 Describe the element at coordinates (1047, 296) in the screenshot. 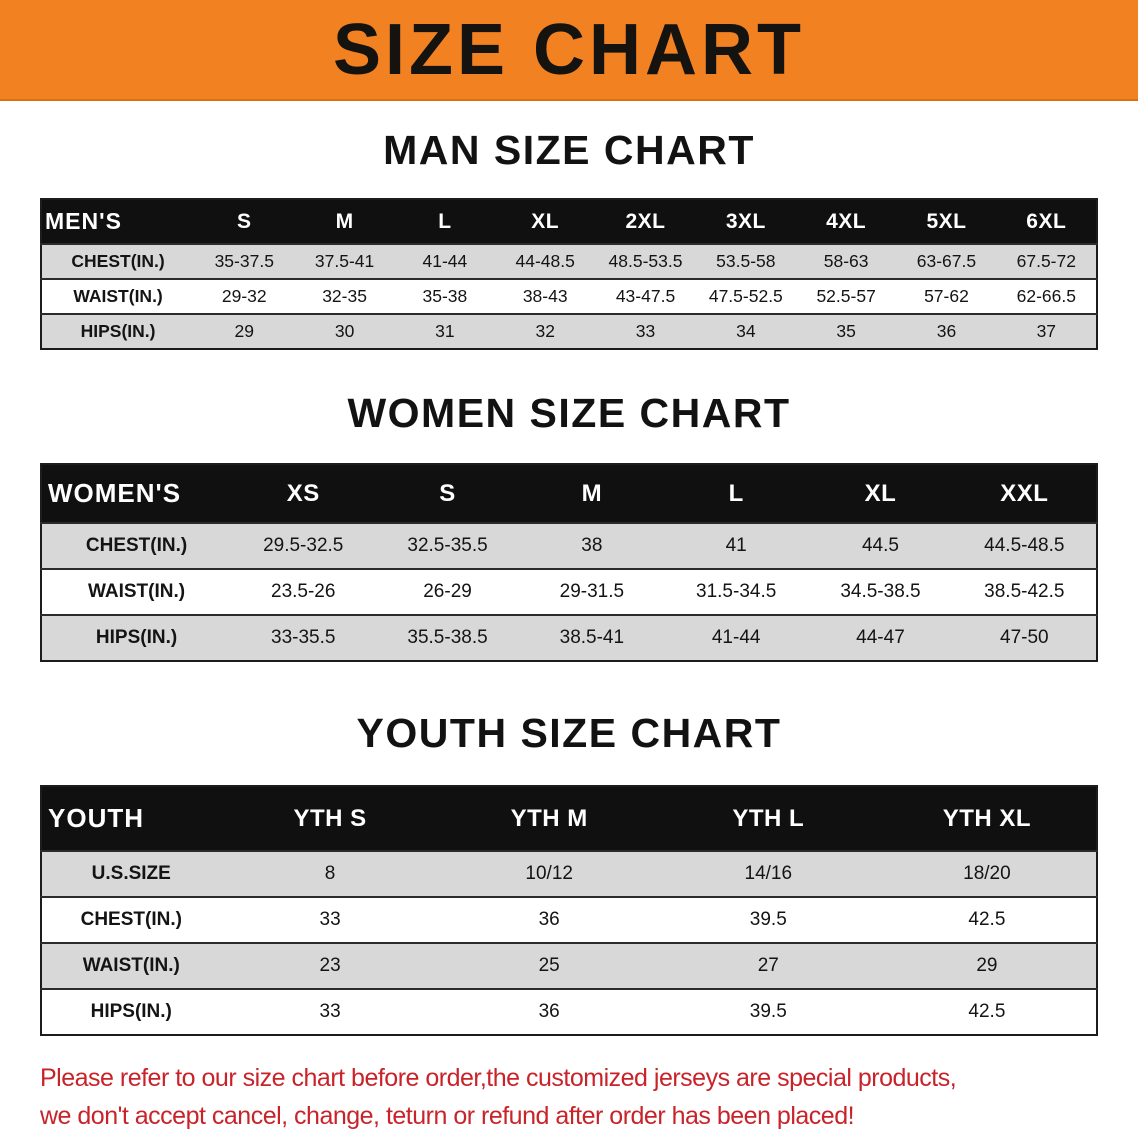

I see `measure-value-cell: 62-66.5` at that location.